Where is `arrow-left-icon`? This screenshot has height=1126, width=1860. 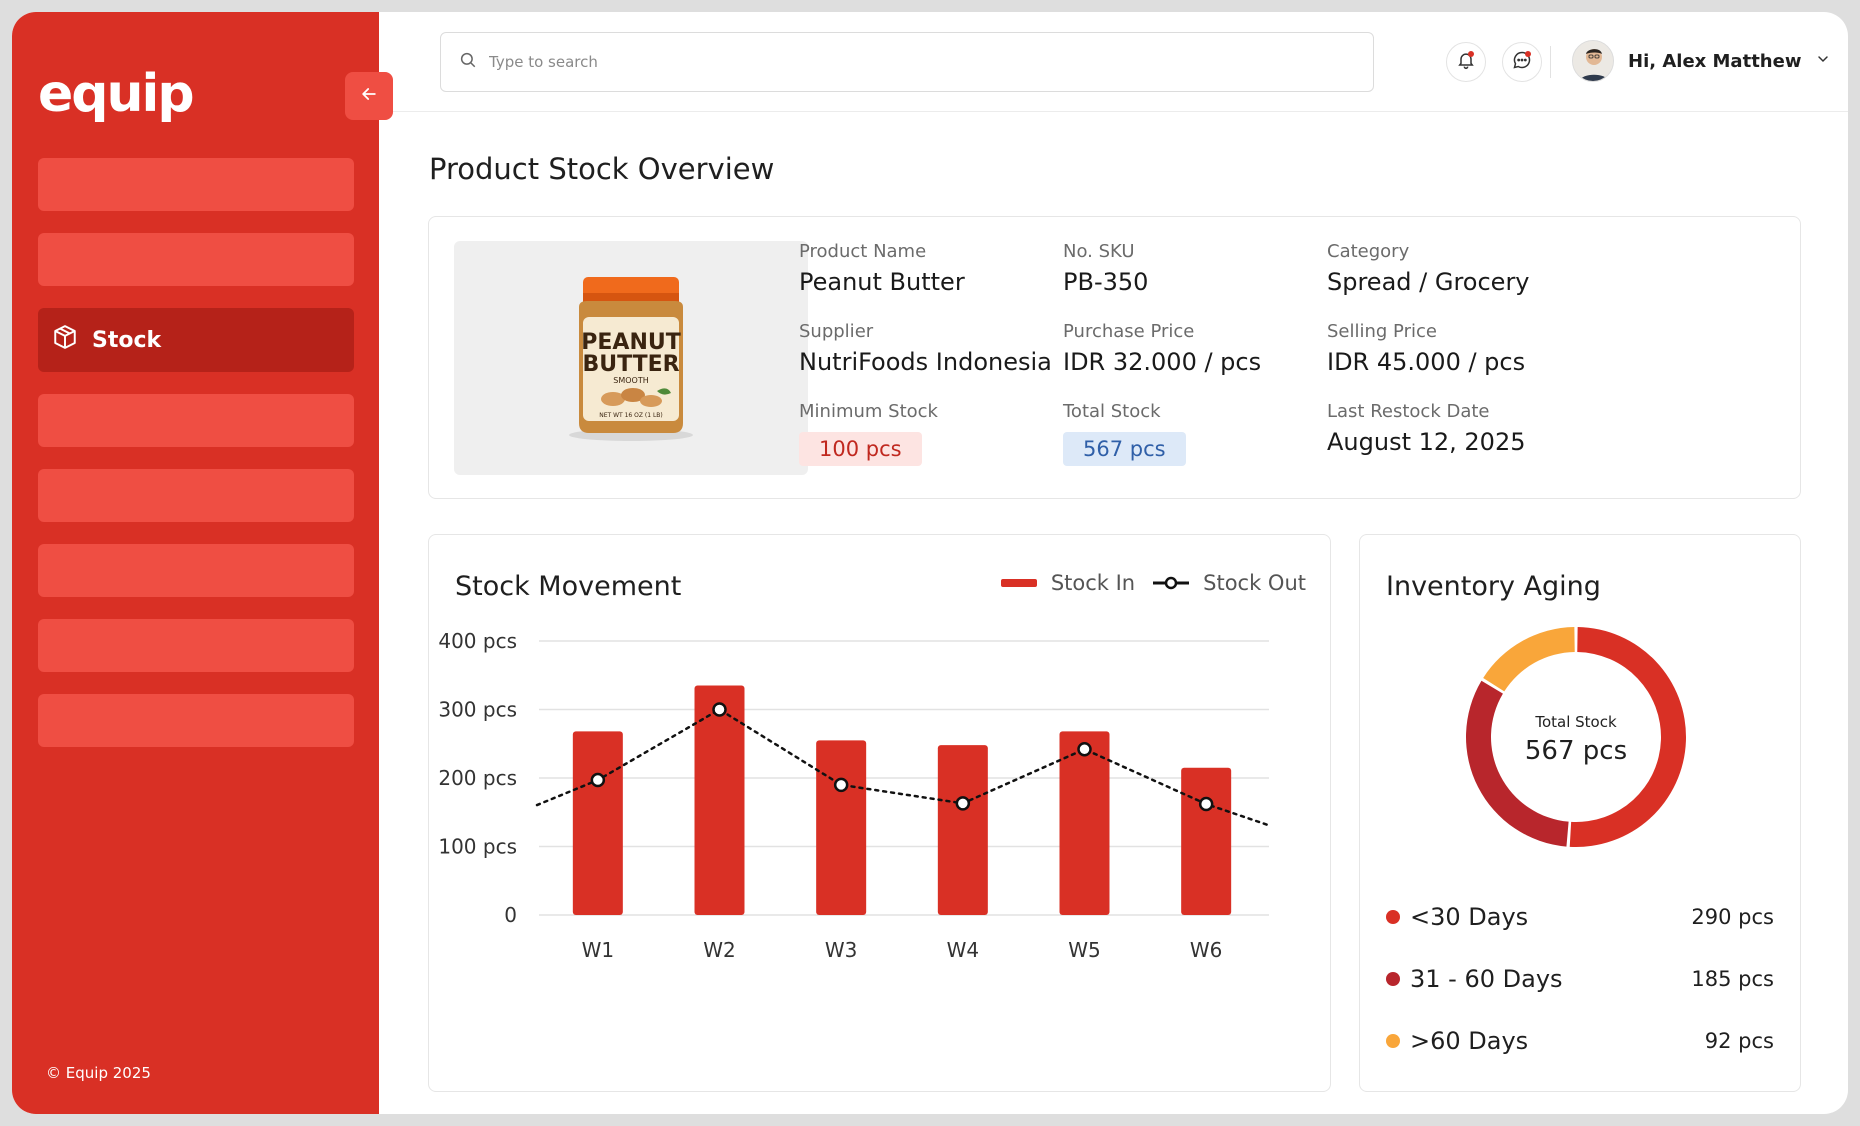 arrow-left-icon is located at coordinates (369, 96).